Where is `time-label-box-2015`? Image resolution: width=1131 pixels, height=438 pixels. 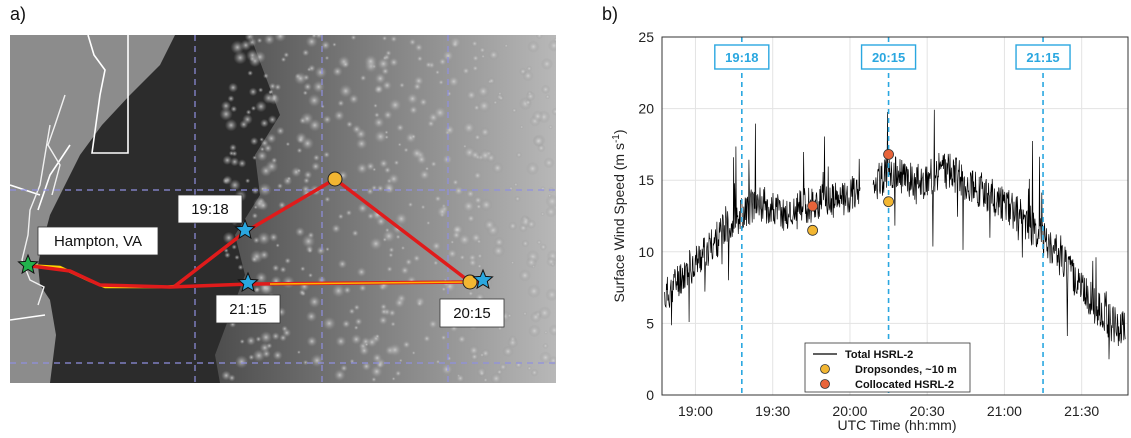
time-label-box-2015 is located at coordinates (472, 313).